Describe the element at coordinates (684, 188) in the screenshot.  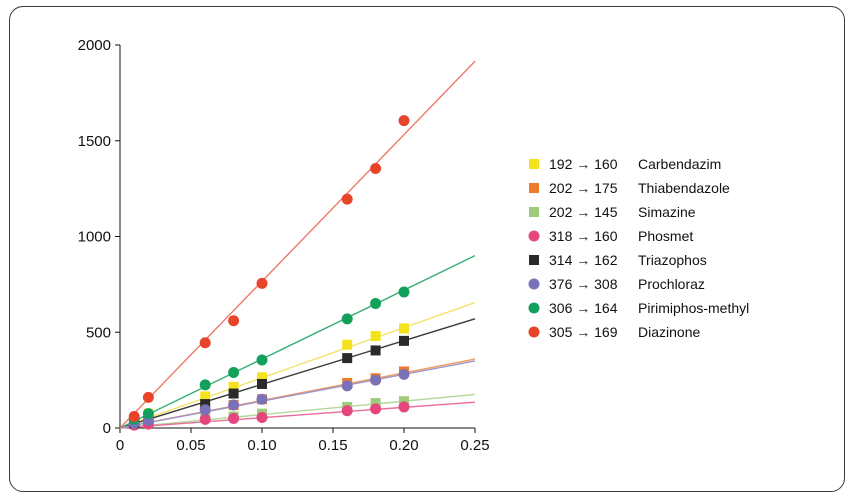
I see `legend-label-thiabendazole: Thiabendazole` at that location.